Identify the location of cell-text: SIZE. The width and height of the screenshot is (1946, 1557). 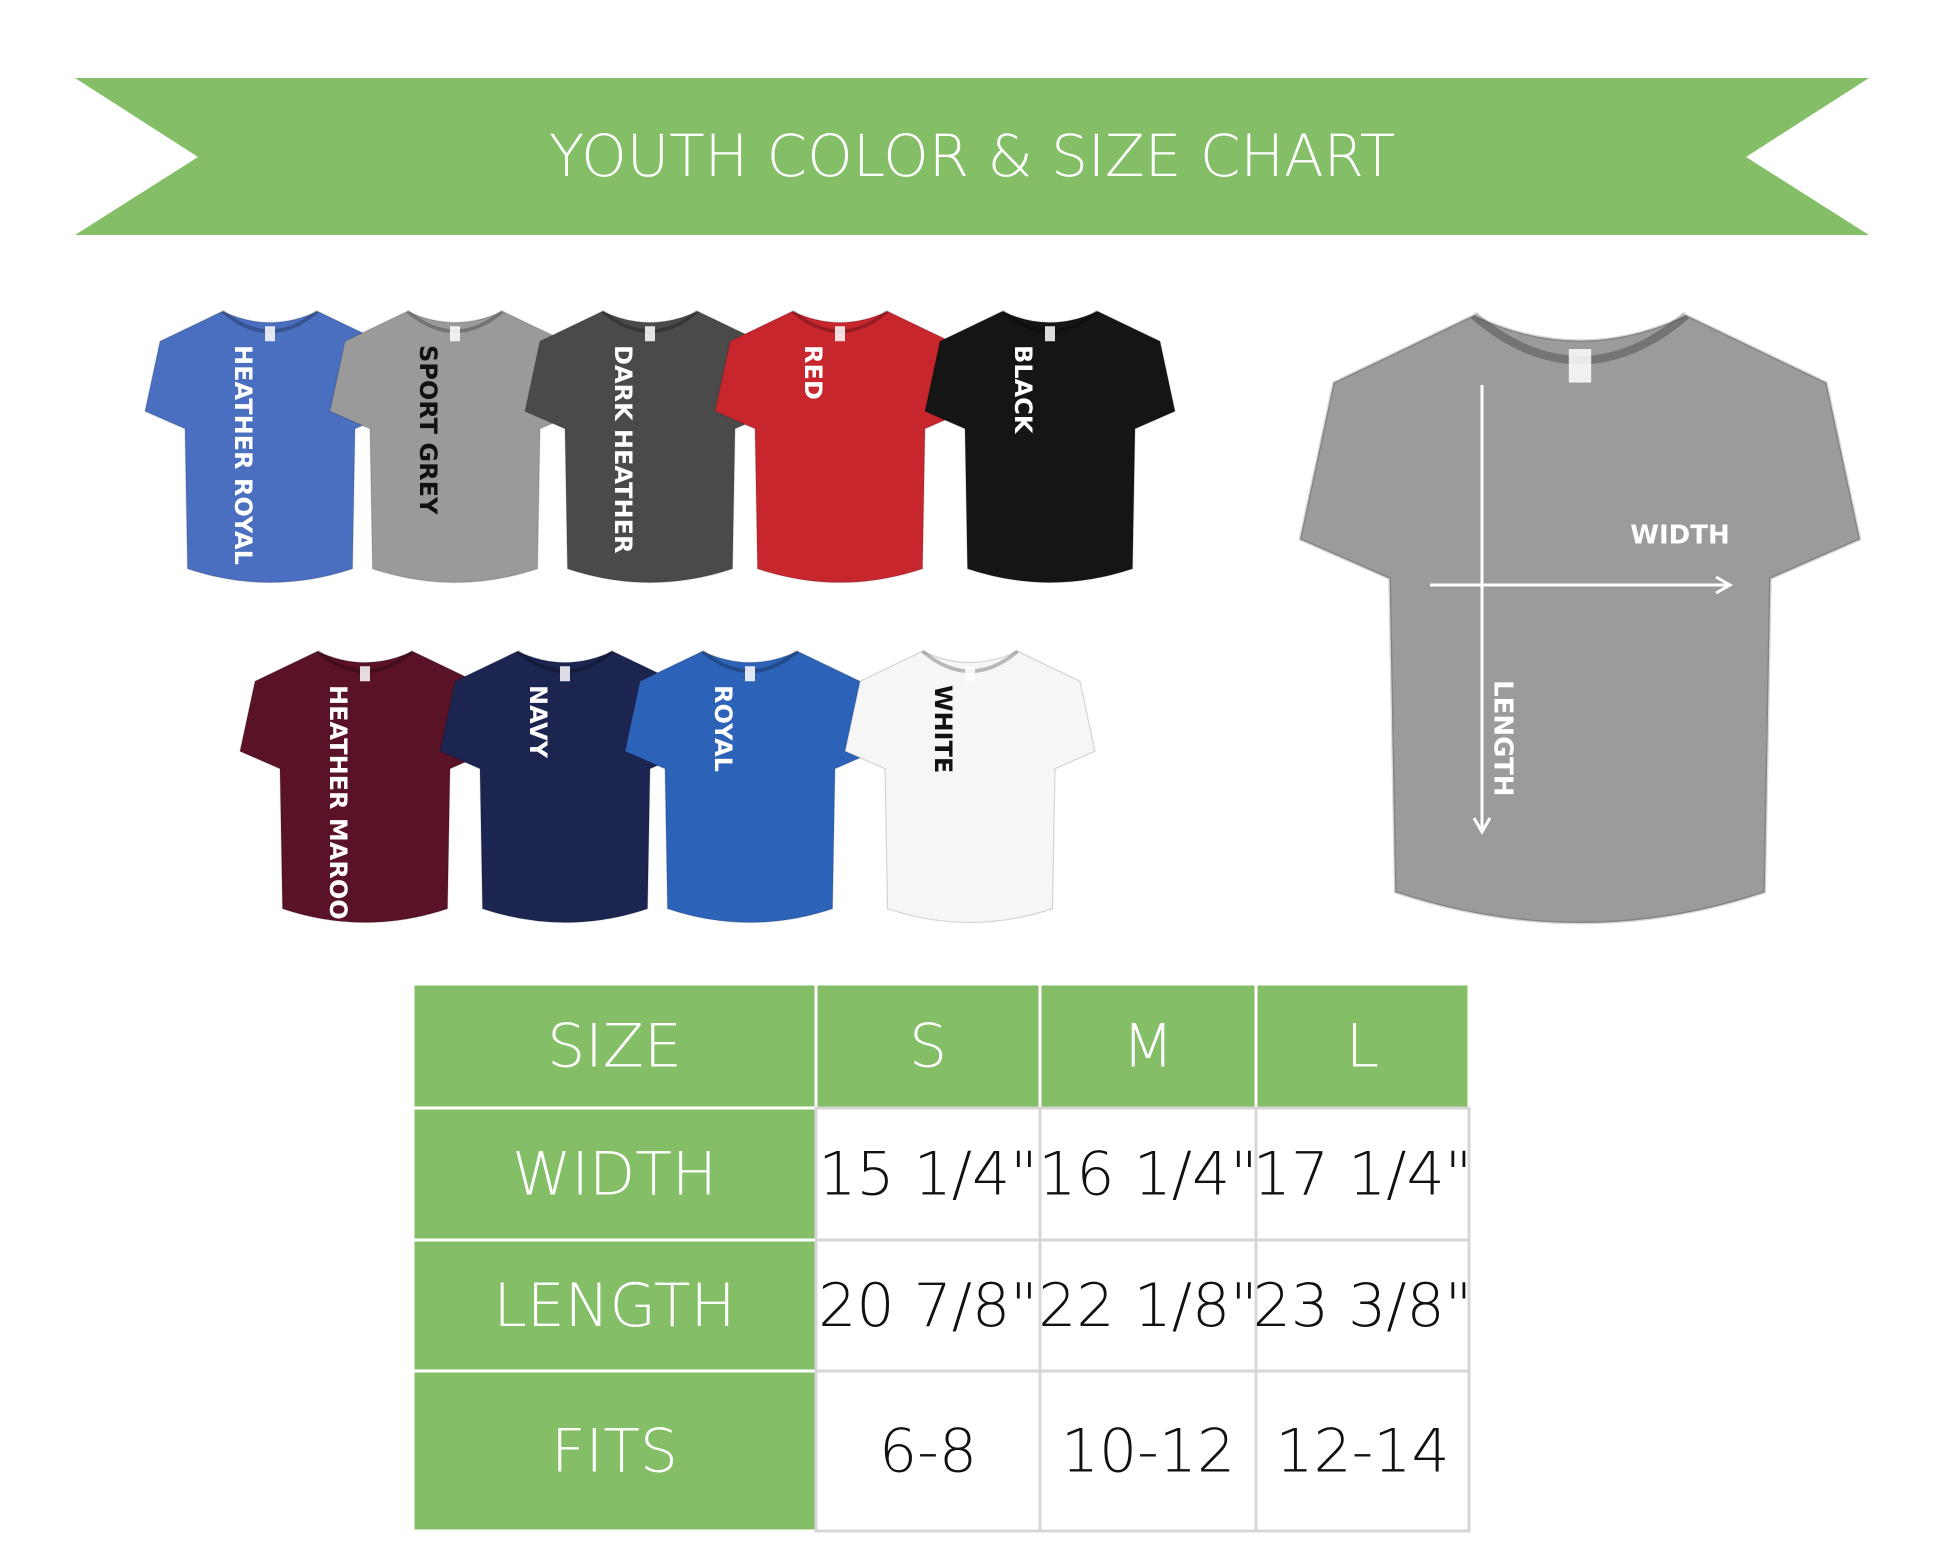
(614, 1047).